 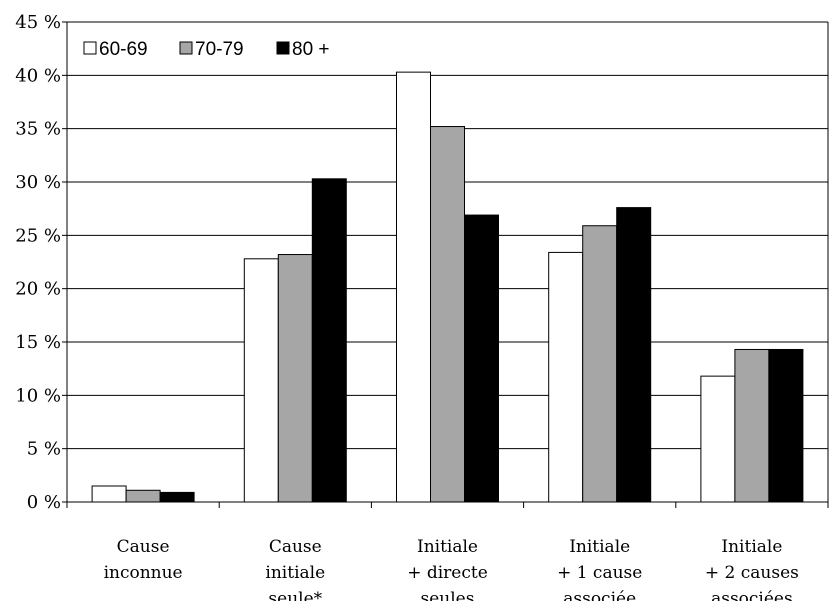 What do you see at coordinates (38, 342) in the screenshot?
I see `y-tick-label: 15 %` at bounding box center [38, 342].